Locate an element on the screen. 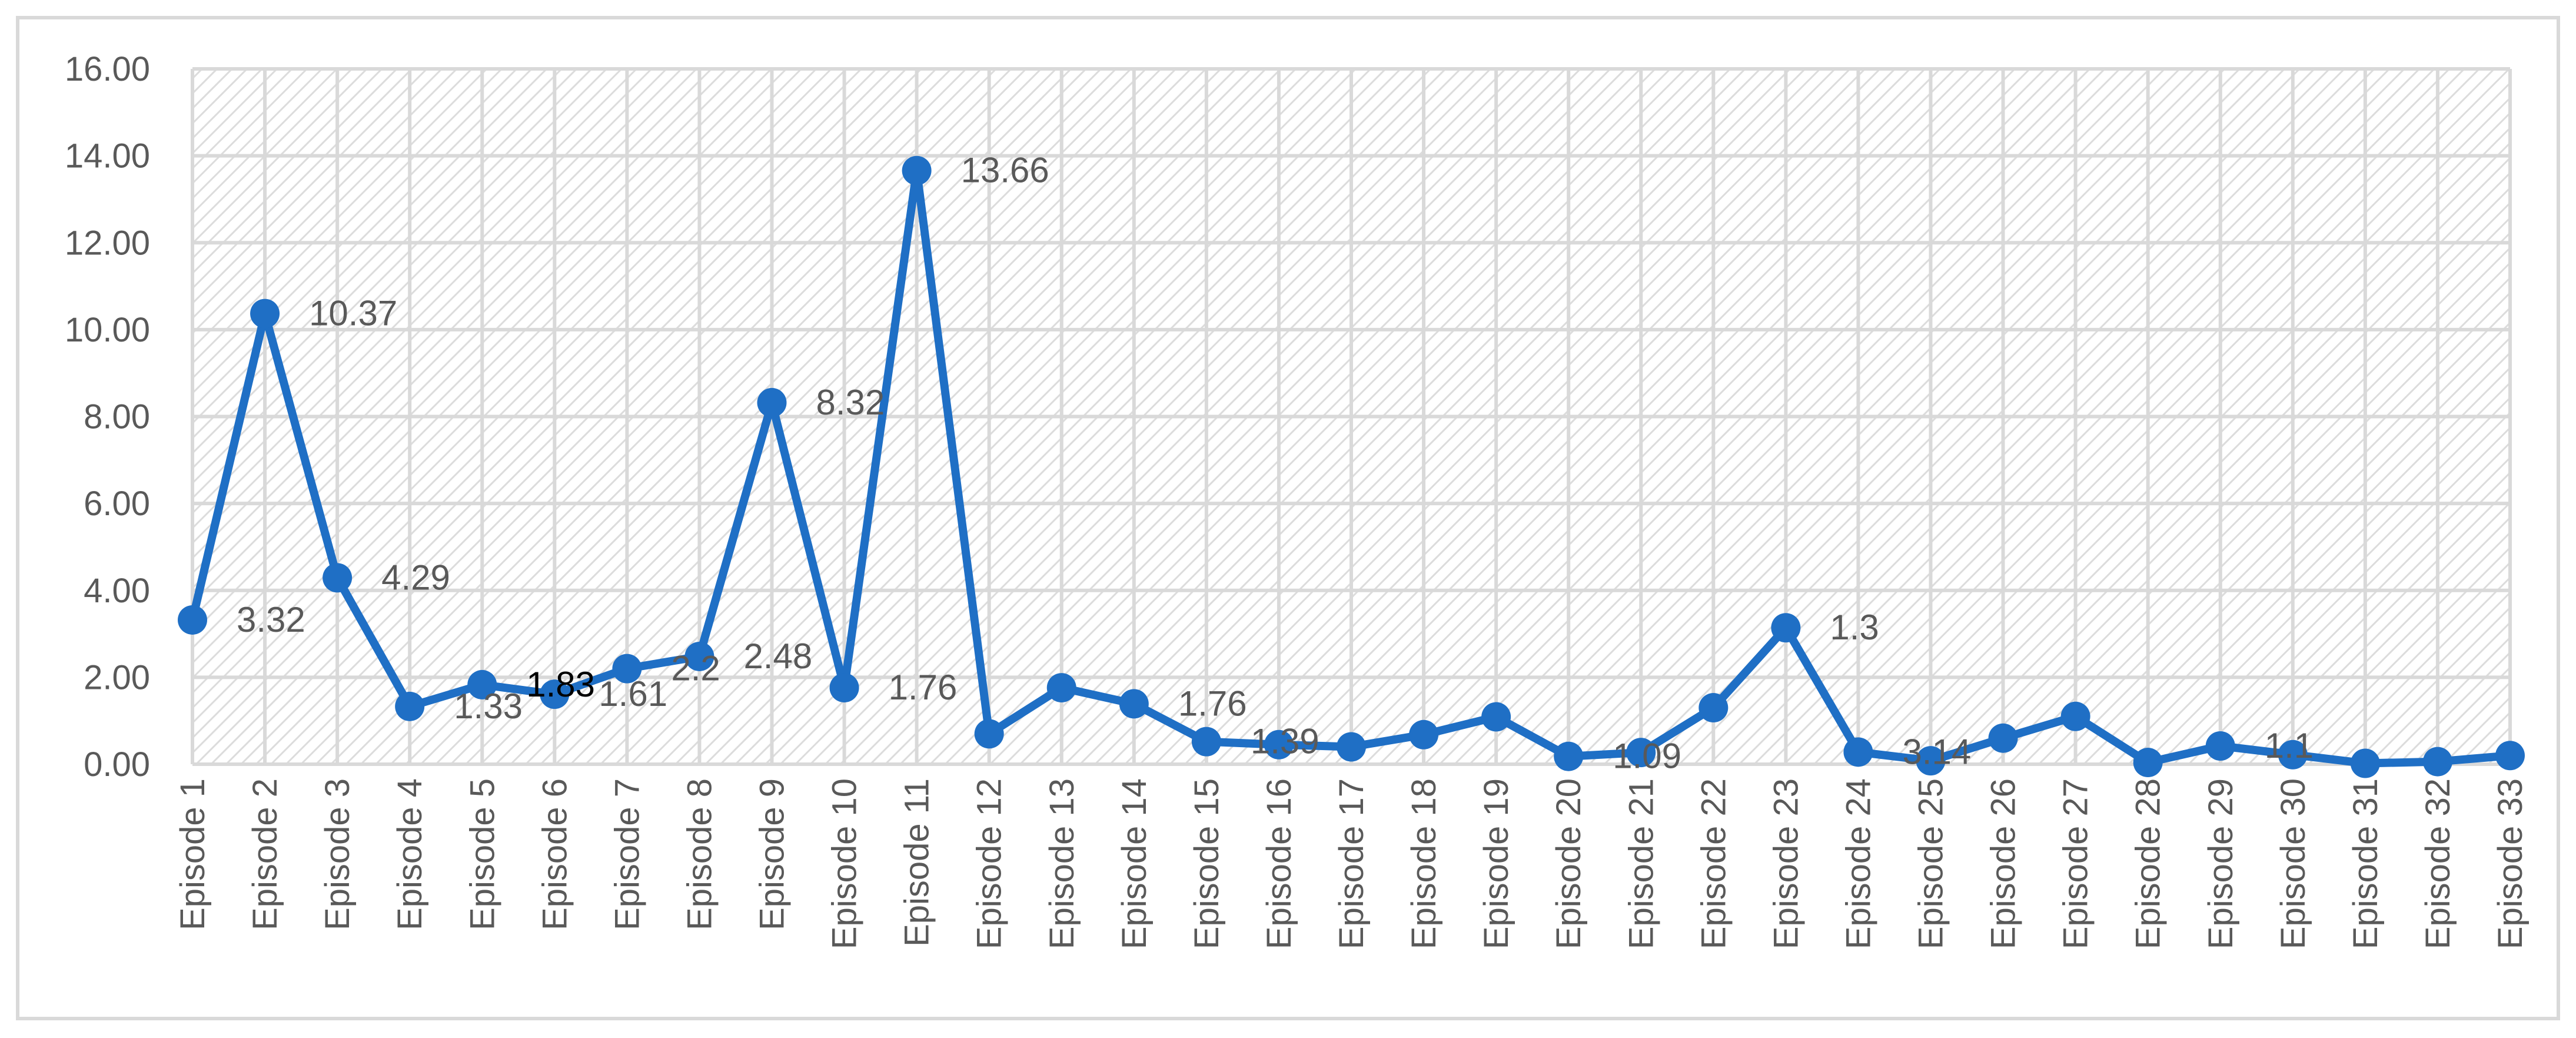 Image resolution: width=2576 pixels, height=1038 pixels. x-tick-label: Episode 2 is located at coordinates (265, 854).